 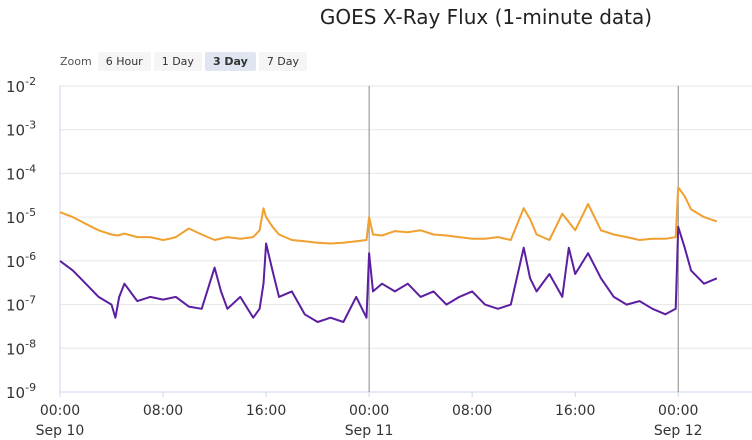 What do you see at coordinates (283, 61) in the screenshot?
I see `zoom-7-day-button: 7 Day` at bounding box center [283, 61].